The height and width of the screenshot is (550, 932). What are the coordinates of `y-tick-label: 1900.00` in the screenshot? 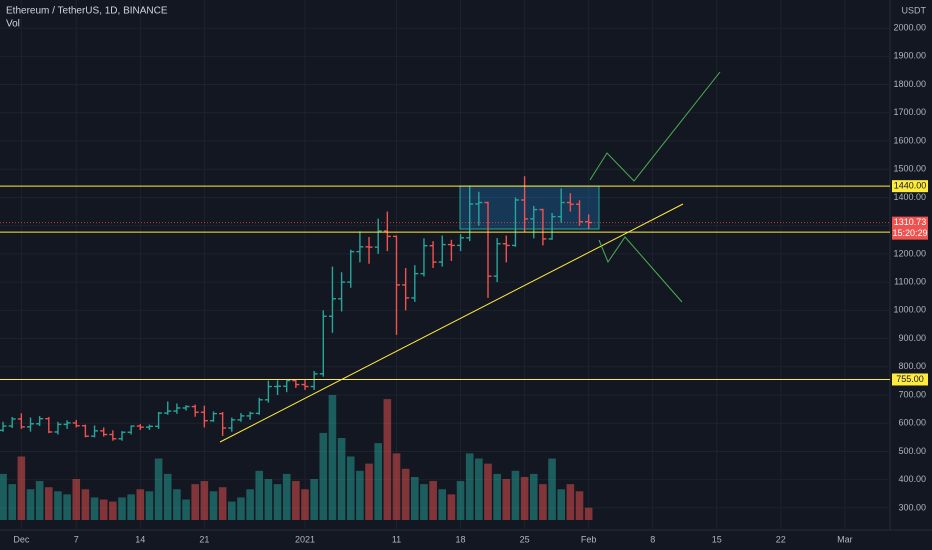 It's located at (909, 56).